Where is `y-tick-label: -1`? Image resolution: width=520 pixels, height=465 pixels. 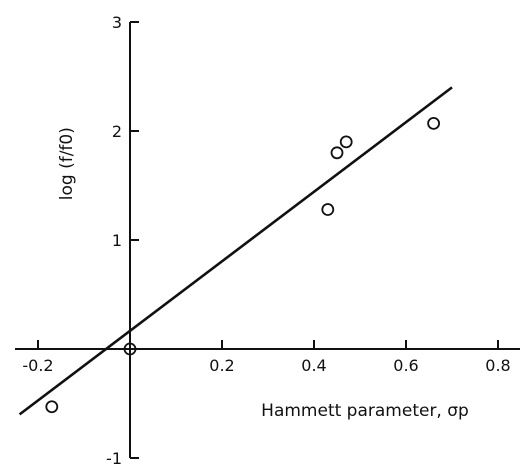 y-tick-label: -1 is located at coordinates (114, 457).